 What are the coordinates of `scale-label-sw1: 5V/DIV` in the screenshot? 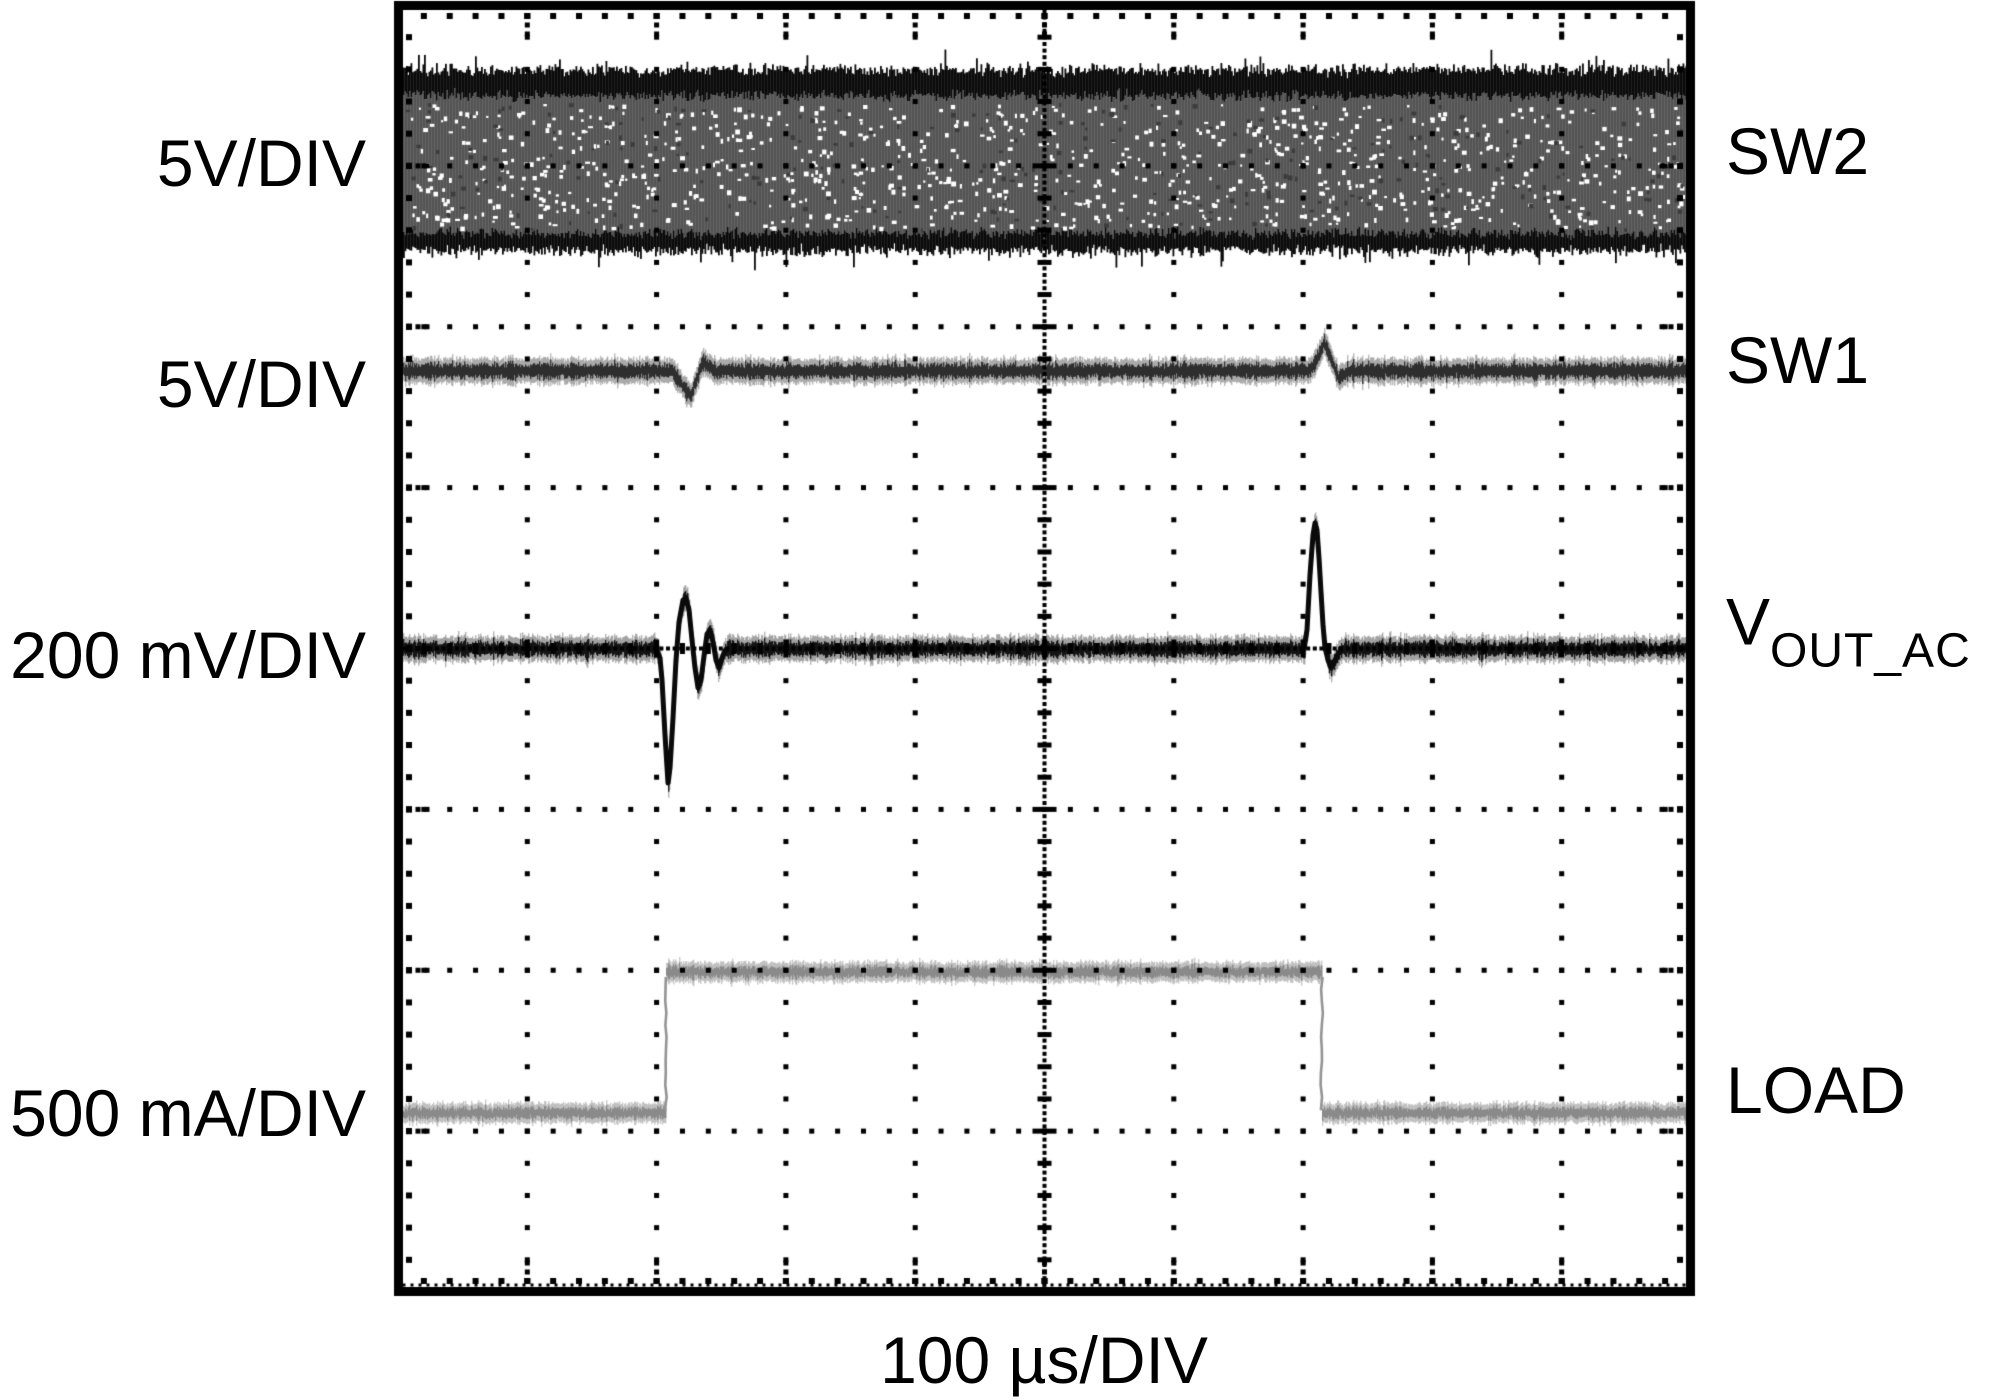 It's located at (261, 384).